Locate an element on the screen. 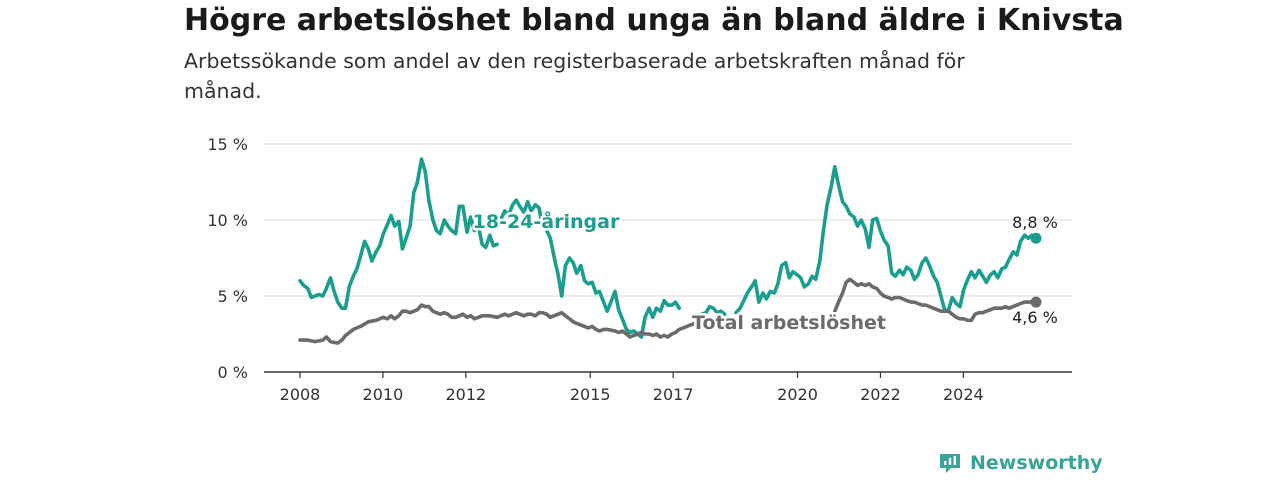 The height and width of the screenshot is (480, 1280). newsworthy-logo: Newsworthy is located at coordinates (1020, 463).